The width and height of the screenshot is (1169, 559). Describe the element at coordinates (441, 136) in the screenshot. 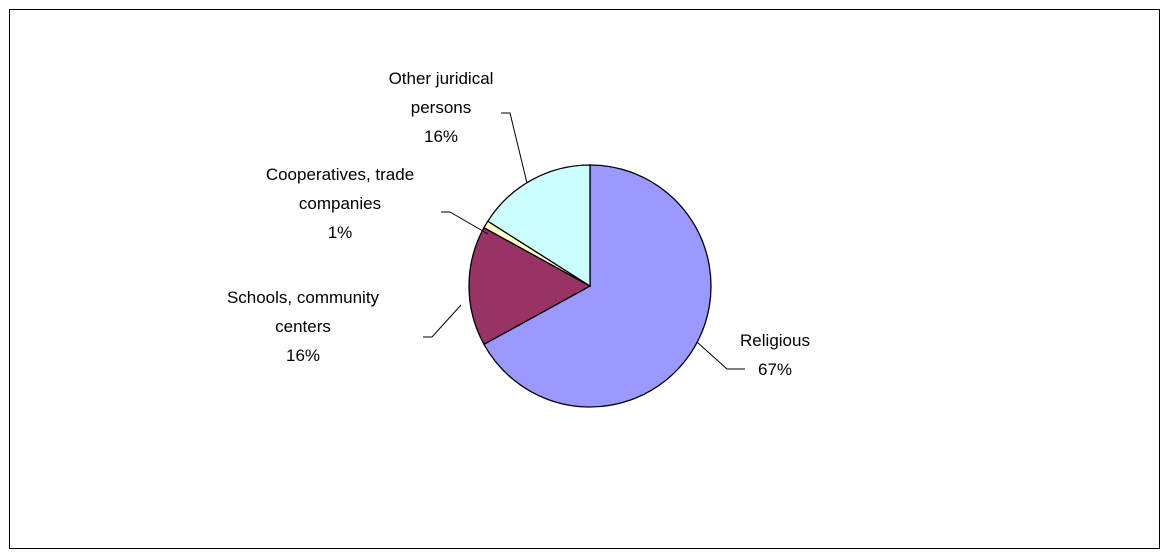

I see `slice-percent-label-3: 16%` at that location.